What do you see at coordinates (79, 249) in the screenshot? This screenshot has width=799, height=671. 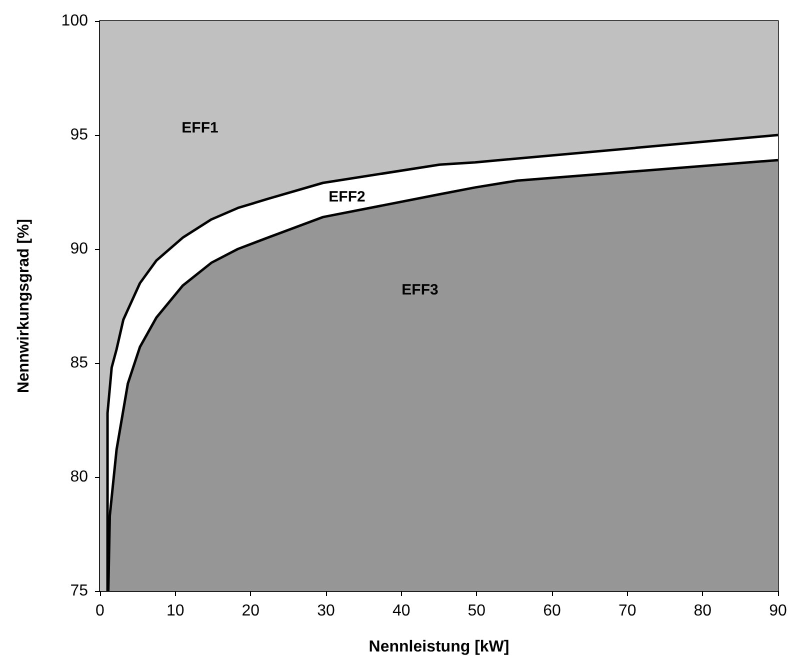 I see `y-tick-label: 90` at bounding box center [79, 249].